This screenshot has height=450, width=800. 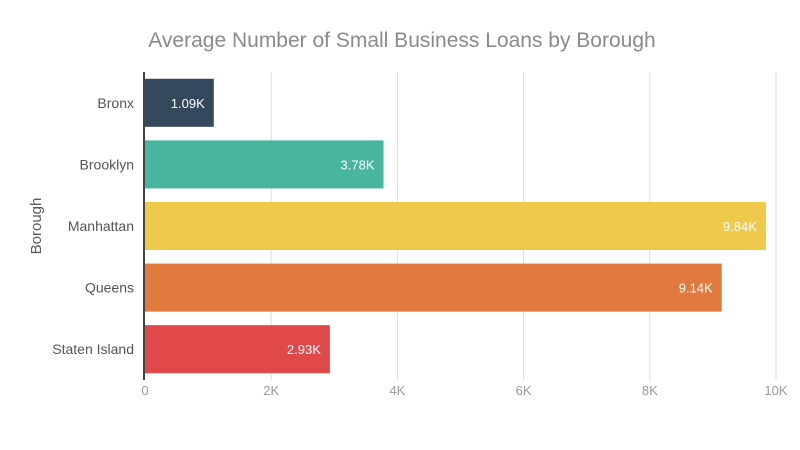 What do you see at coordinates (524, 390) in the screenshot?
I see `x-tick-label: 6K` at bounding box center [524, 390].